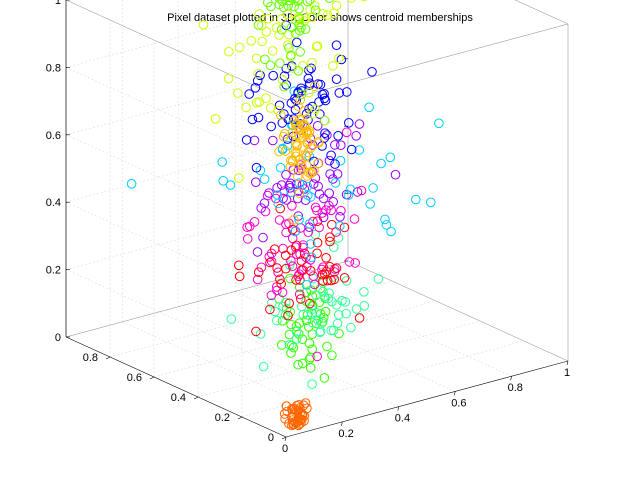 Image resolution: width=640 pixels, height=480 pixels. What do you see at coordinates (58, 3) in the screenshot?
I see `z-tick-label: 1` at bounding box center [58, 3].